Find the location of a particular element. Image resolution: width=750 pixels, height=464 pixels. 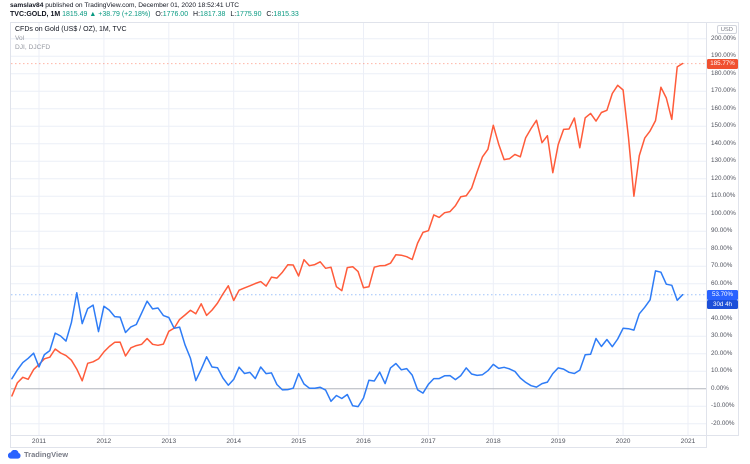

currency-unit-button: USD is located at coordinates (726, 29).